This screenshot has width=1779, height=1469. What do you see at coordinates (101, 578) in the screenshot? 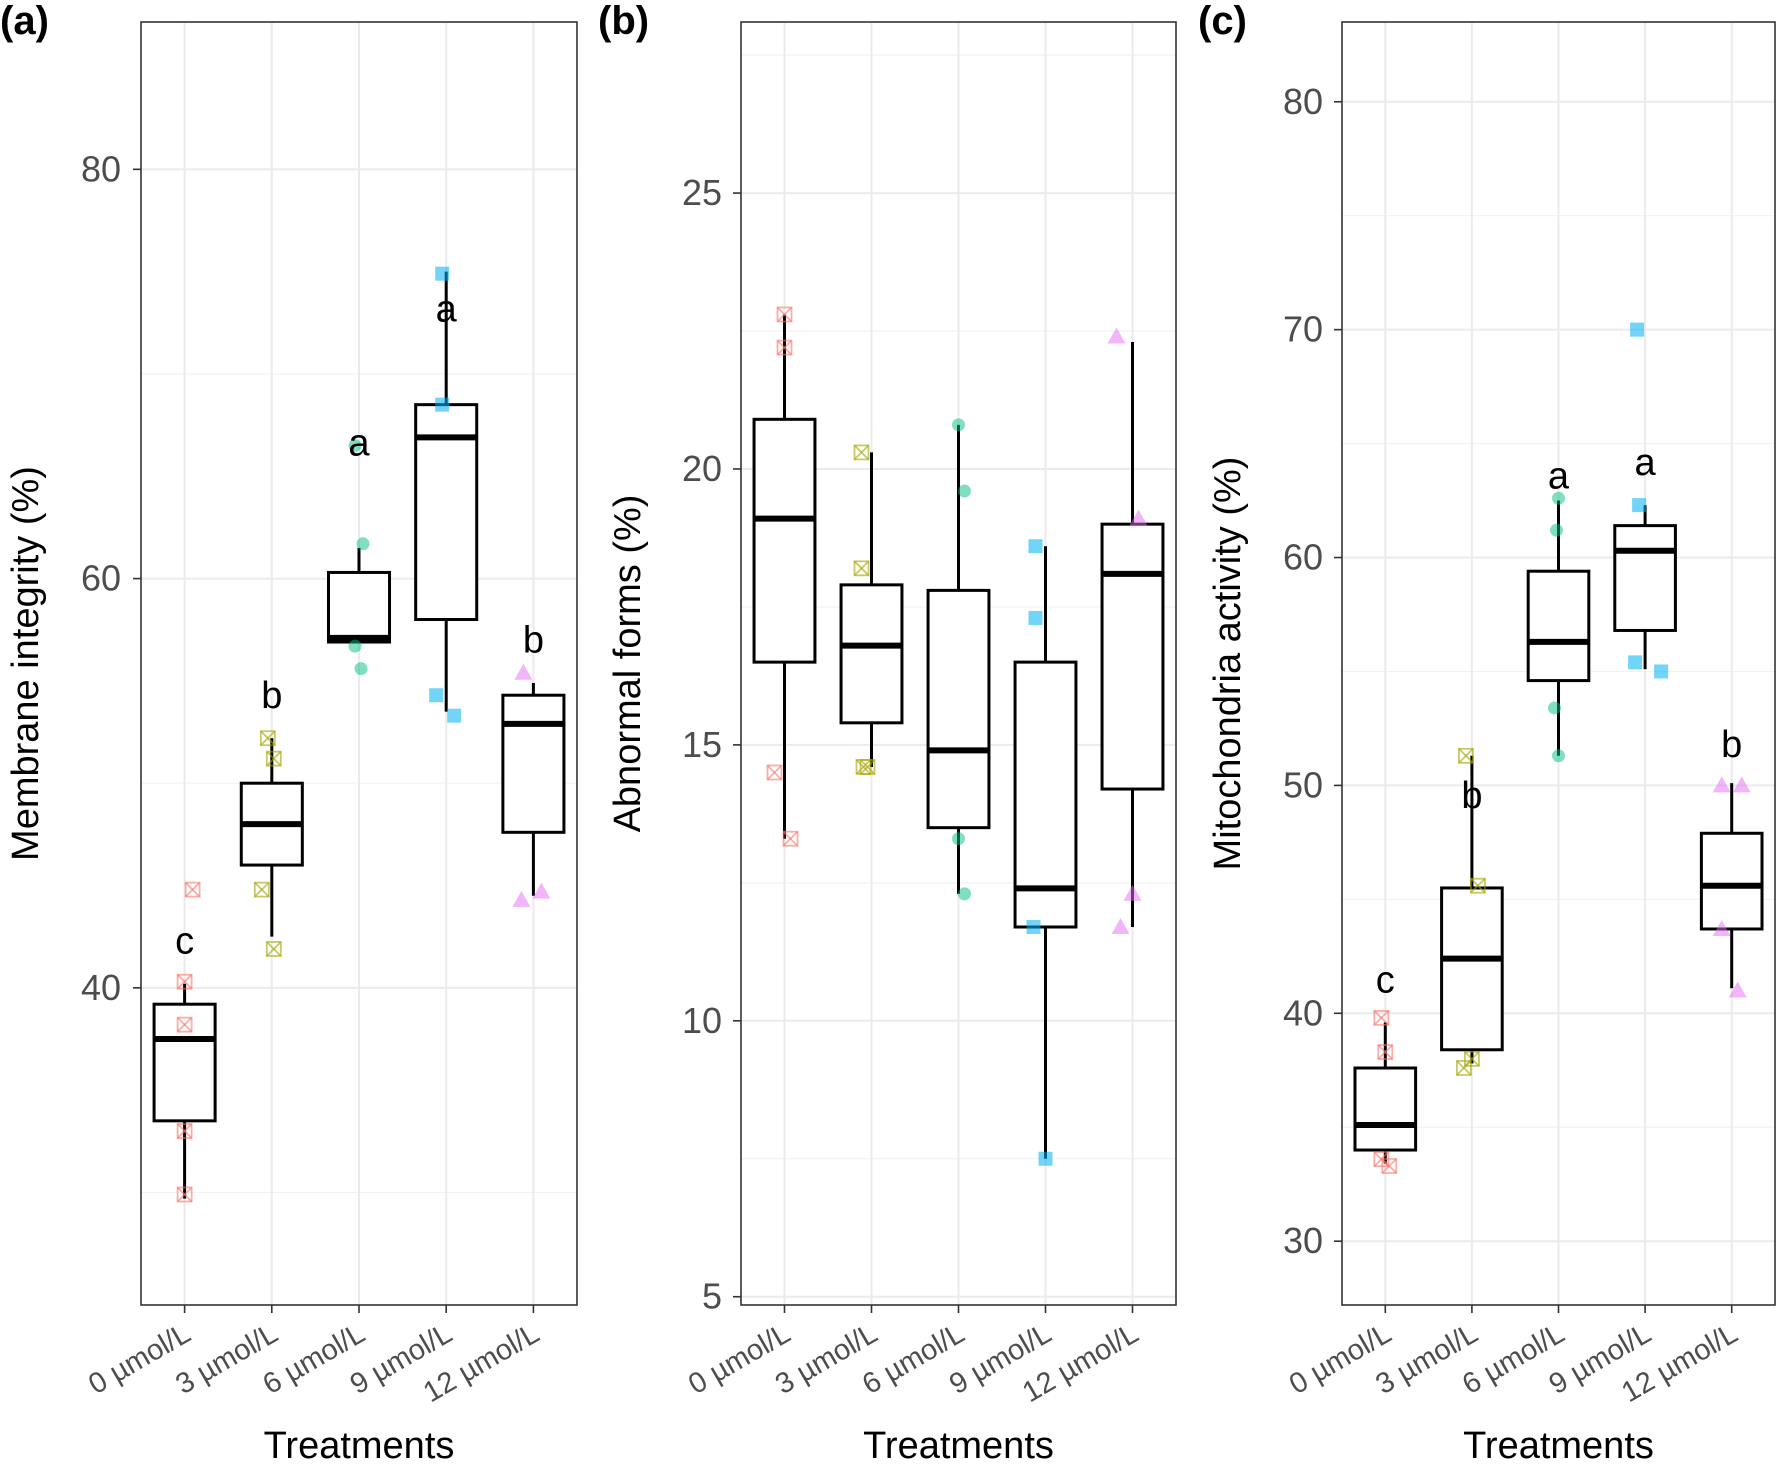
I see `y-tick-label: 60` at bounding box center [101, 578].